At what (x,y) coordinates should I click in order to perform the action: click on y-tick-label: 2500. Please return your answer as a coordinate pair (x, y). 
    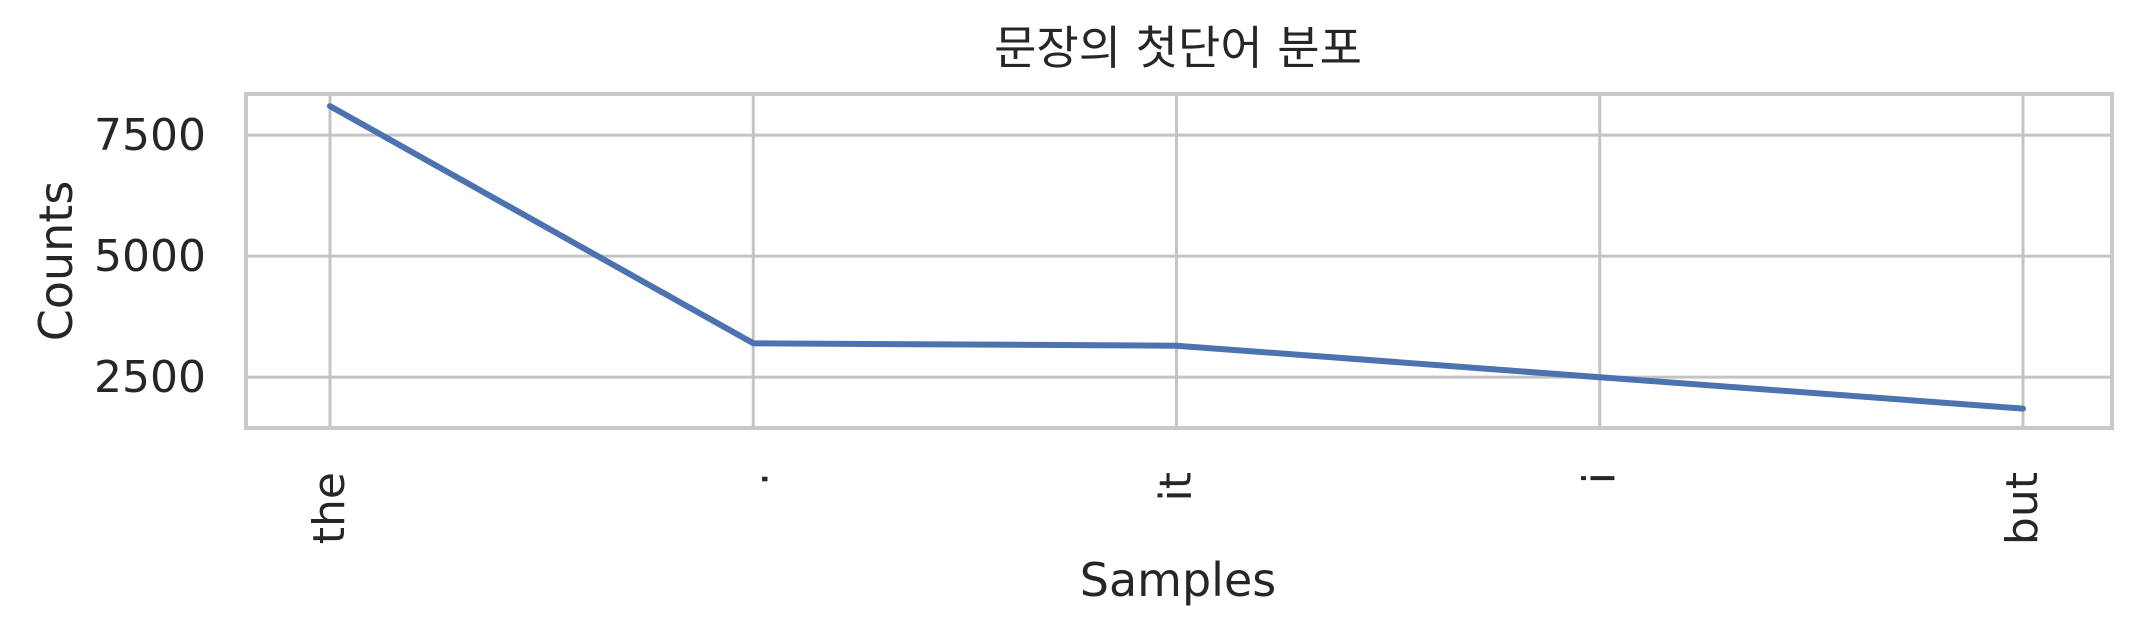
    Looking at the image, I should click on (150, 377).